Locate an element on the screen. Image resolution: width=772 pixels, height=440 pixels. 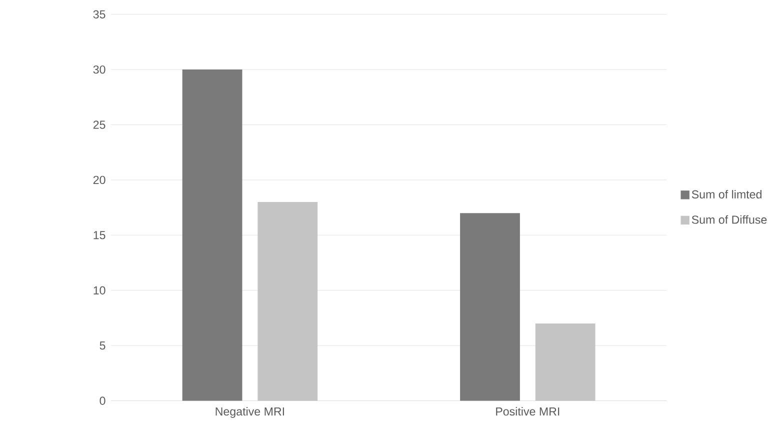
y-tick-label: 25 is located at coordinates (99, 124).